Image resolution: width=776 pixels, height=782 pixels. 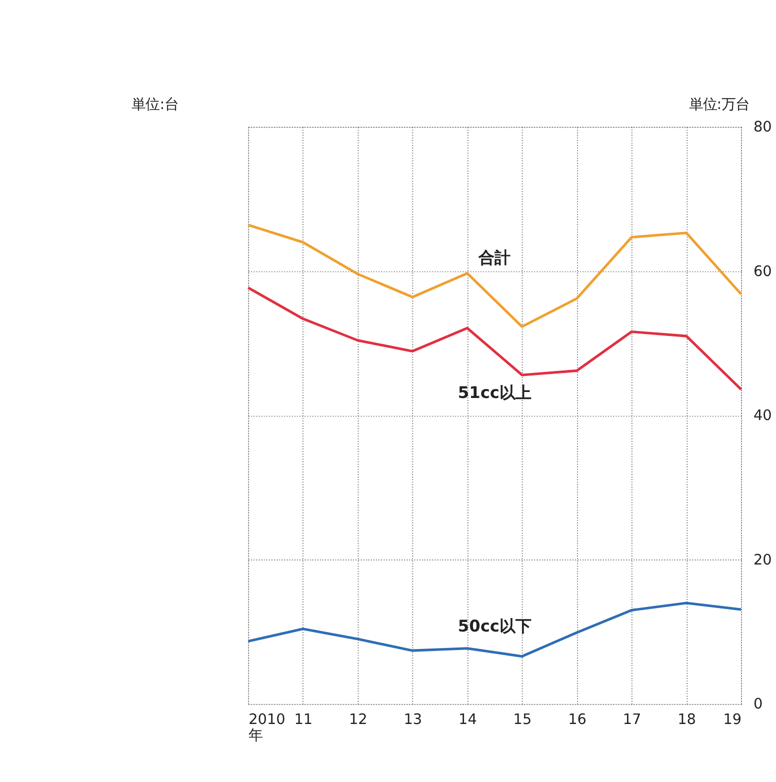 I want to click on x-tick-label: 16, so click(x=577, y=720).